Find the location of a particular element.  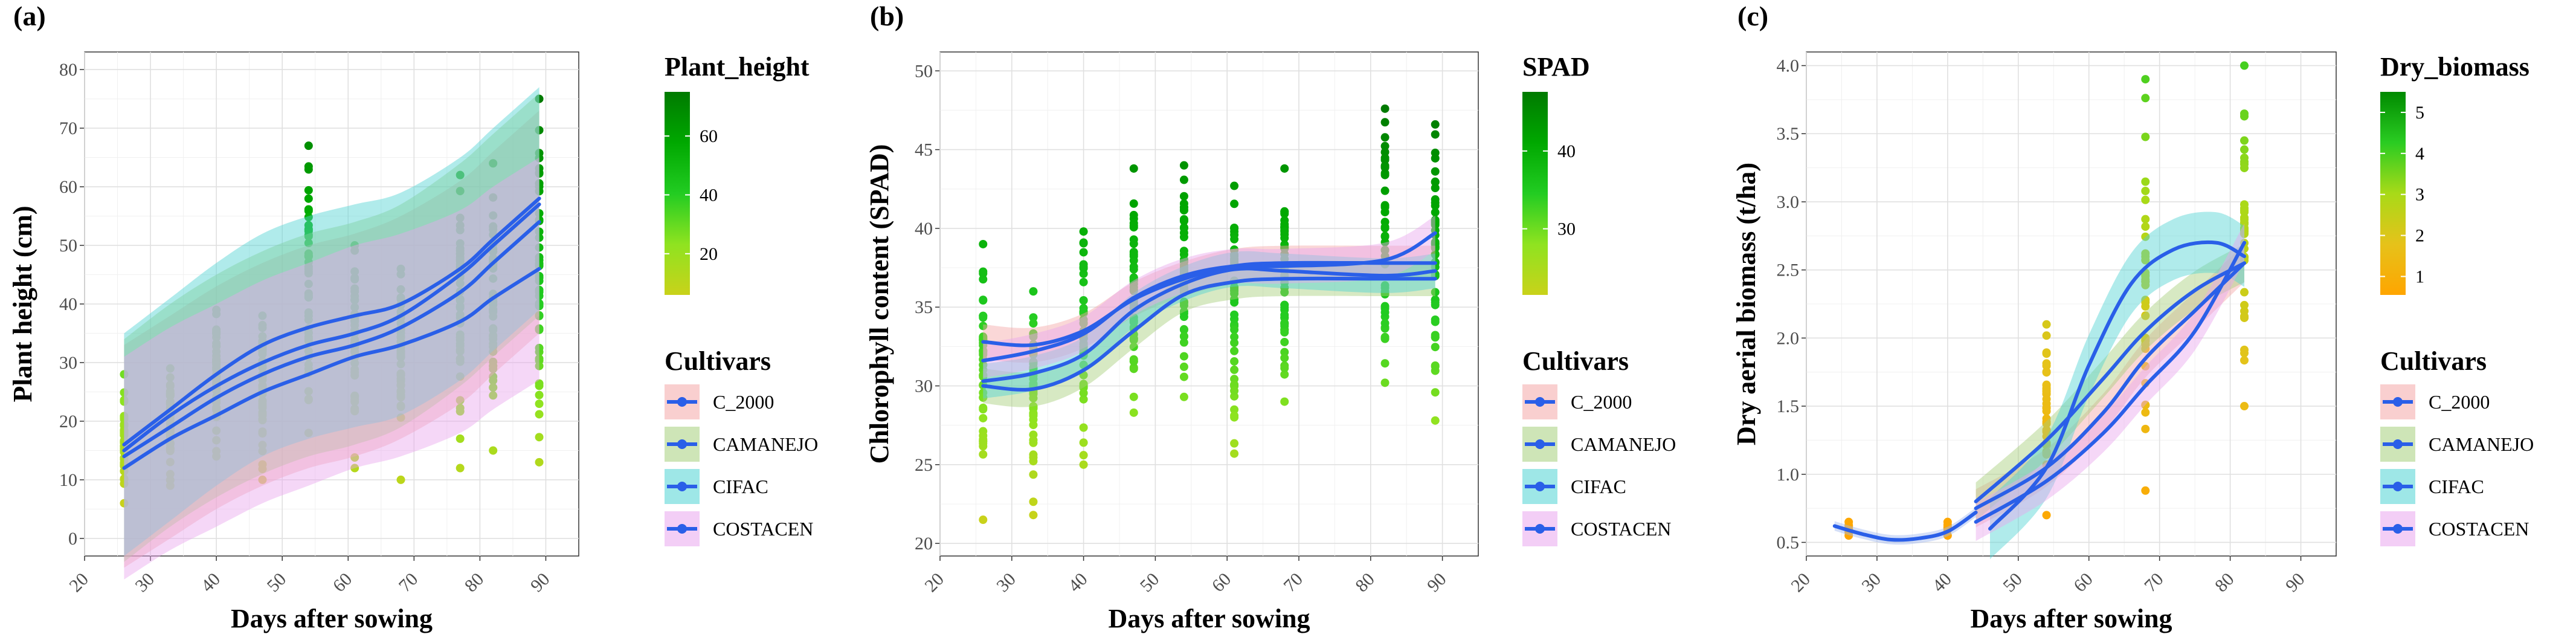

colorbar-legend: SPAD 30 40 is located at coordinates (1556, 173).